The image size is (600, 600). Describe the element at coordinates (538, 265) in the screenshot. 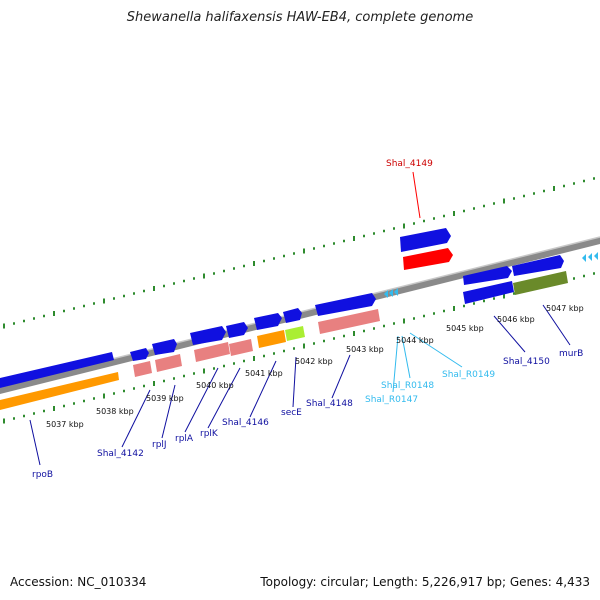

I see `murb-cds` at that location.